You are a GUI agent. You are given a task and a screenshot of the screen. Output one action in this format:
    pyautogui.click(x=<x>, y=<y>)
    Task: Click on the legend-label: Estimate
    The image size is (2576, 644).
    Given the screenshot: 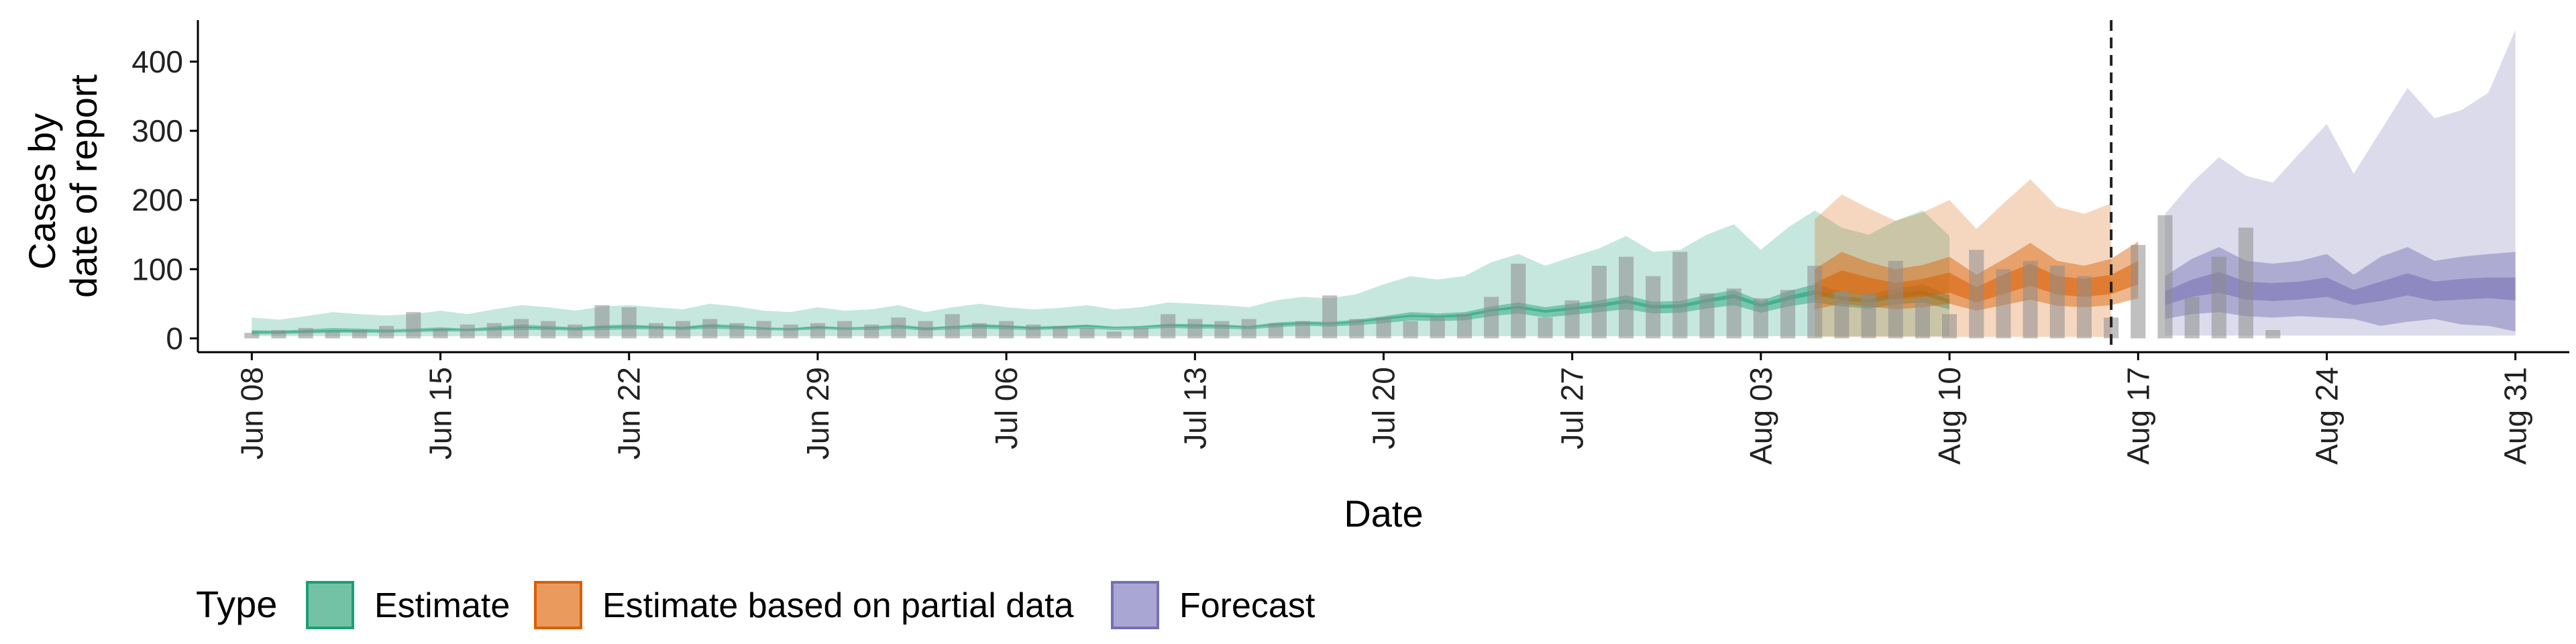 What is the action you would take?
    pyautogui.click(x=442, y=605)
    